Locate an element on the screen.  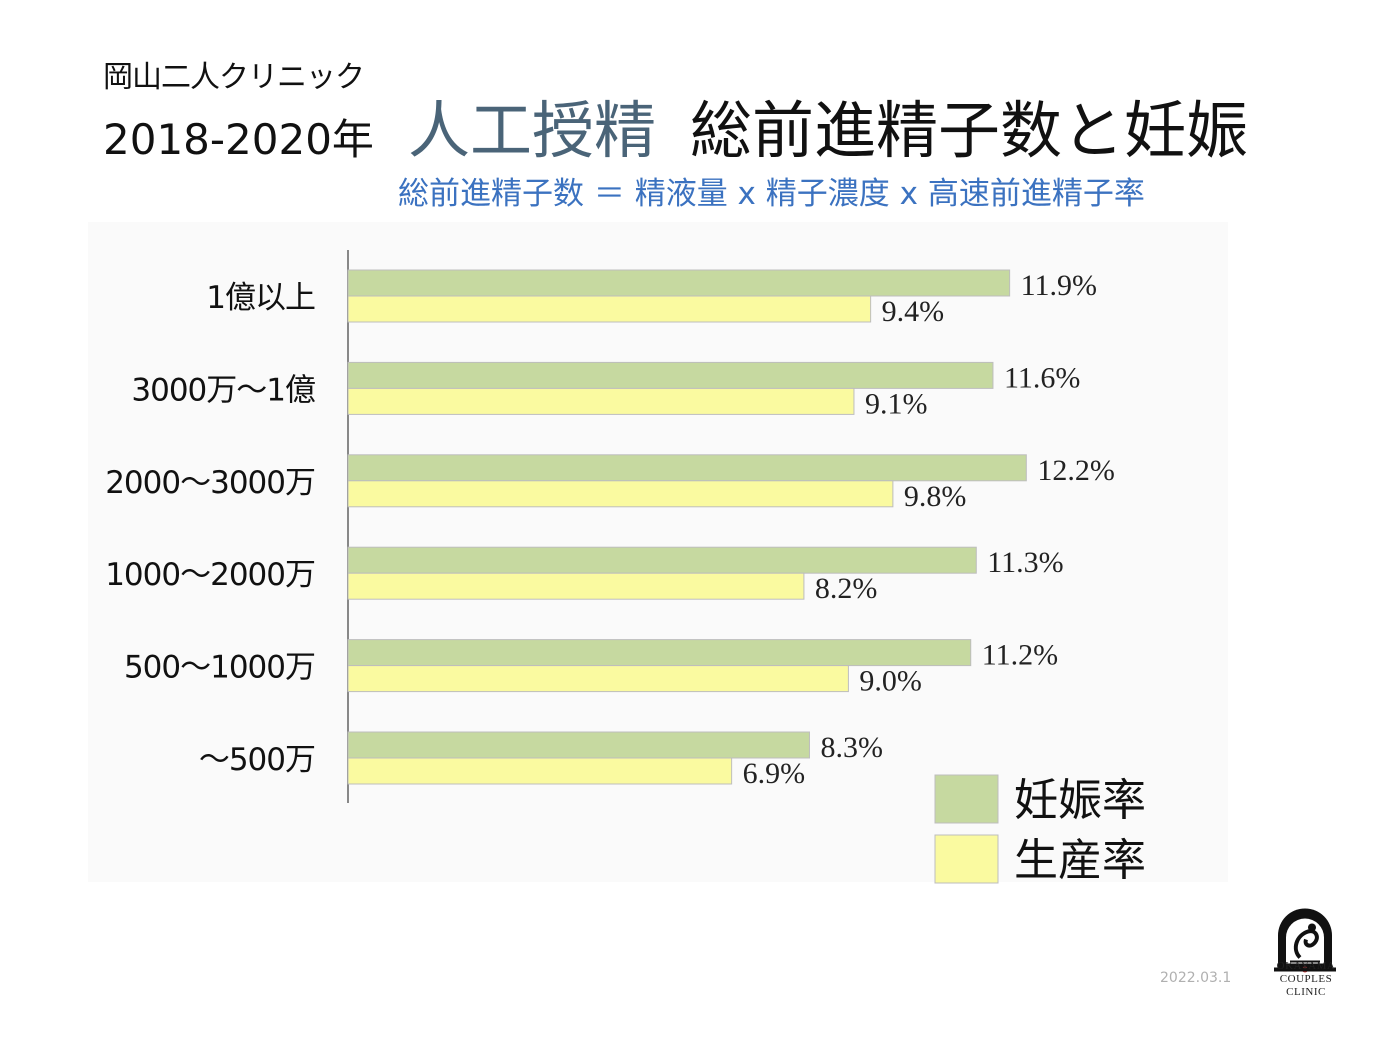
clinic-logo-text: OKAYAMA COUPLES CLINIC is located at coordinates (1306, 979).